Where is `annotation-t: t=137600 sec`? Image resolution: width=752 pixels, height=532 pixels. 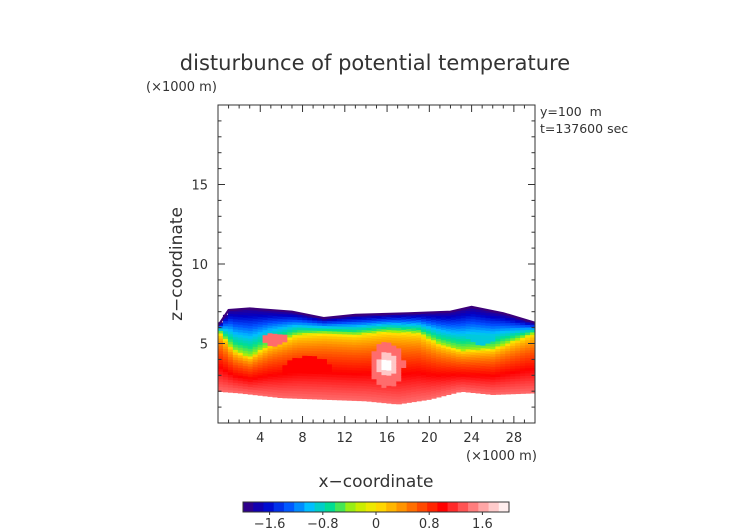 annotation-t: t=137600 sec is located at coordinates (584, 128).